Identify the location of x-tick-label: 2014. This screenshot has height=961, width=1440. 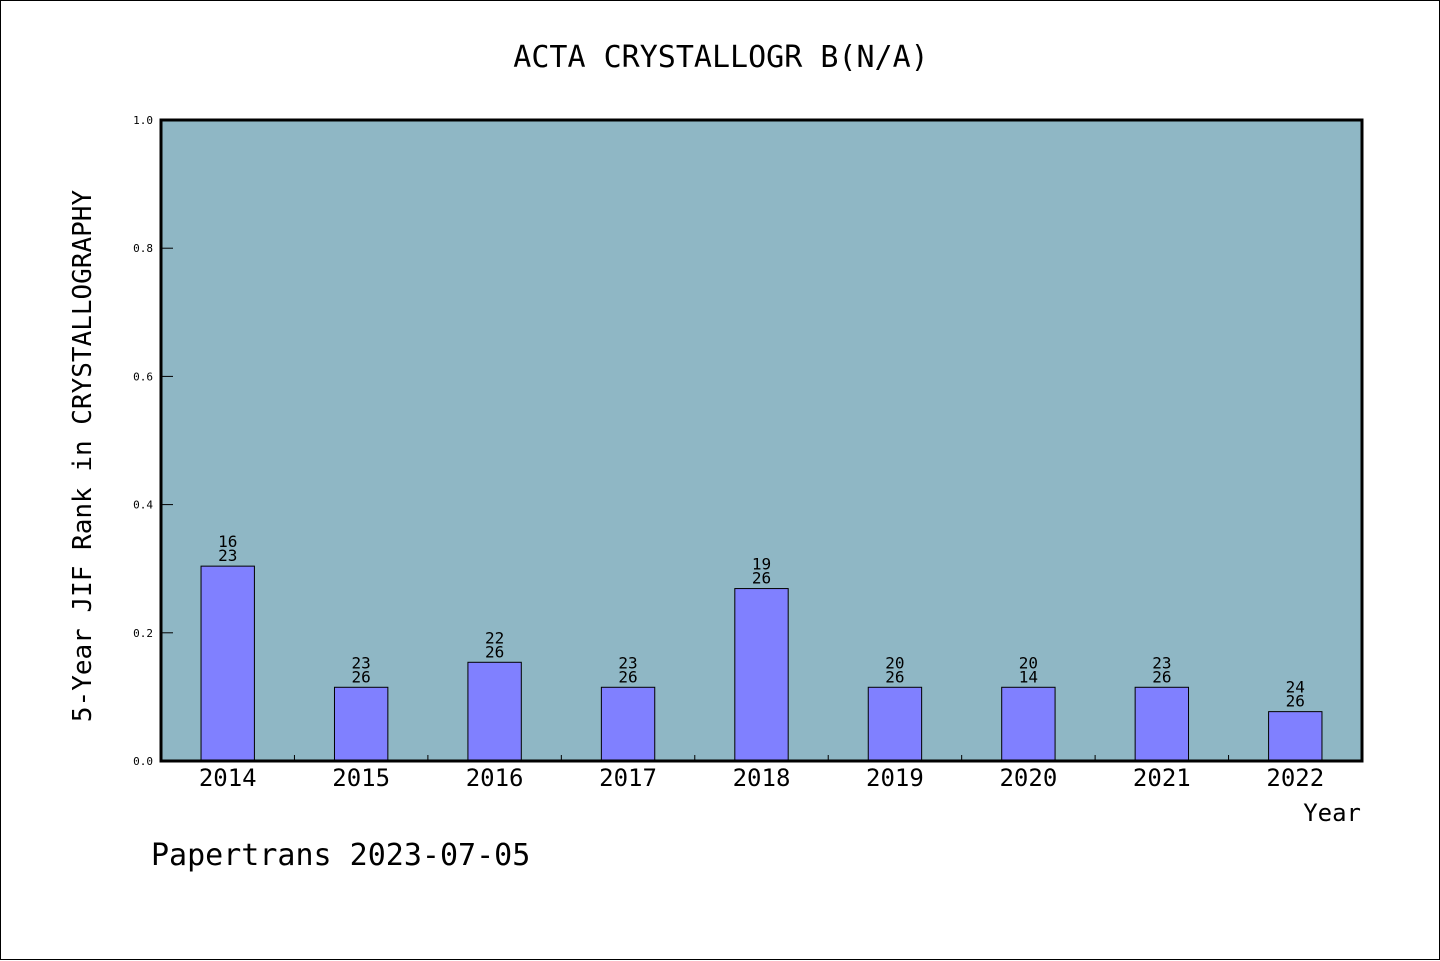
(228, 778).